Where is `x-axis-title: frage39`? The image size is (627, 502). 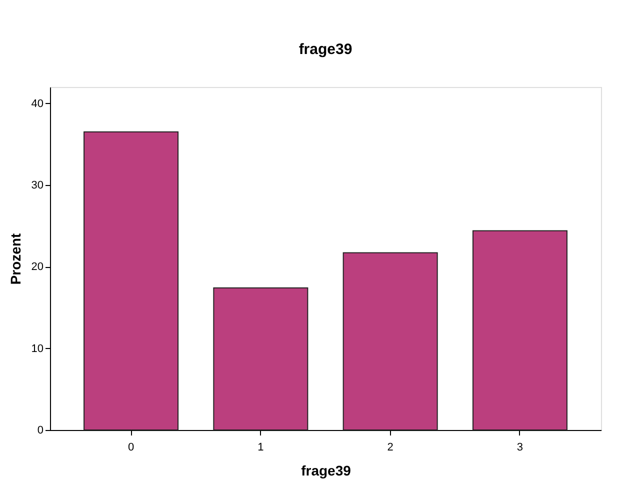 x-axis-title: frage39 is located at coordinates (326, 470).